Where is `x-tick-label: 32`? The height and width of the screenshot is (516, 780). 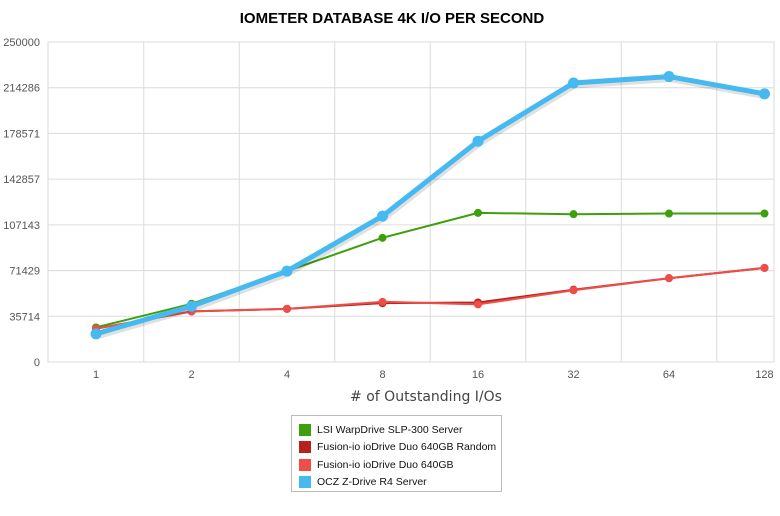
x-tick-label: 32 is located at coordinates (573, 375).